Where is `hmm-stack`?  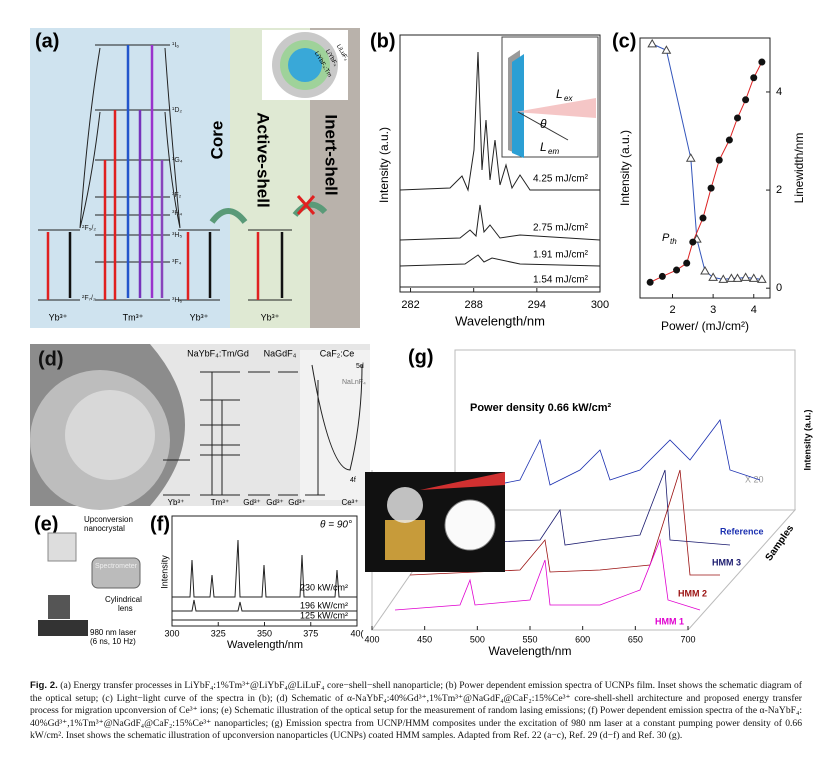 hmm-stack is located at coordinates (405, 540).